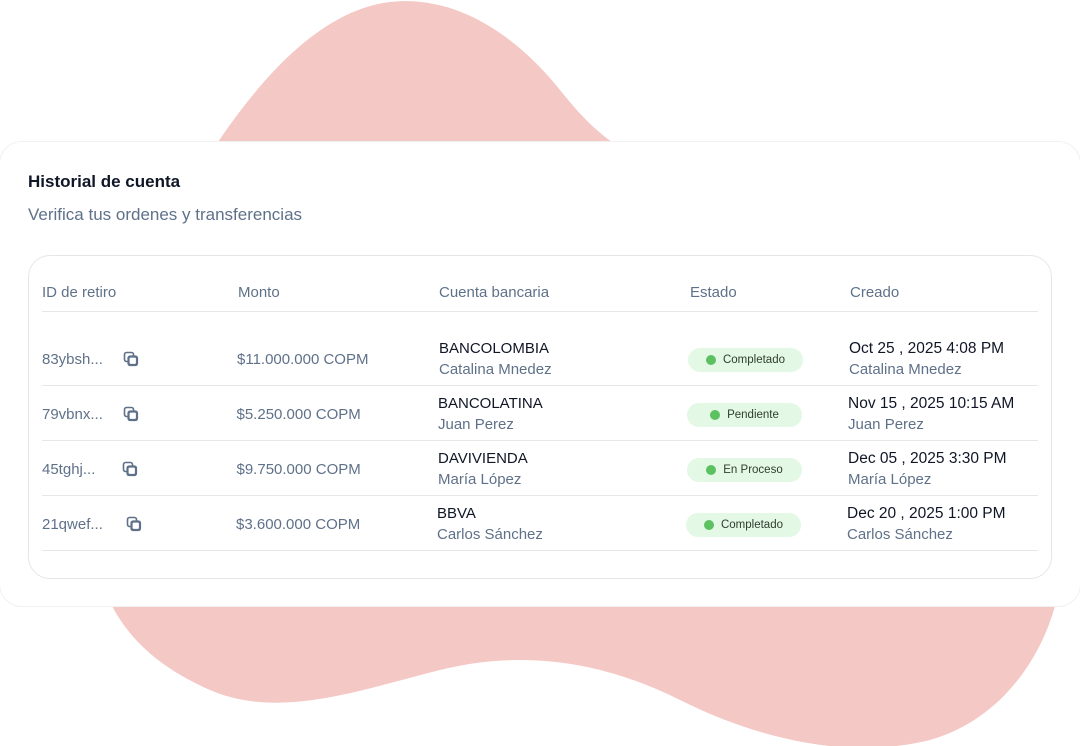 Image resolution: width=1080 pixels, height=746 pixels. Describe the element at coordinates (875, 292) in the screenshot. I see `column-header-created: Creado` at that location.